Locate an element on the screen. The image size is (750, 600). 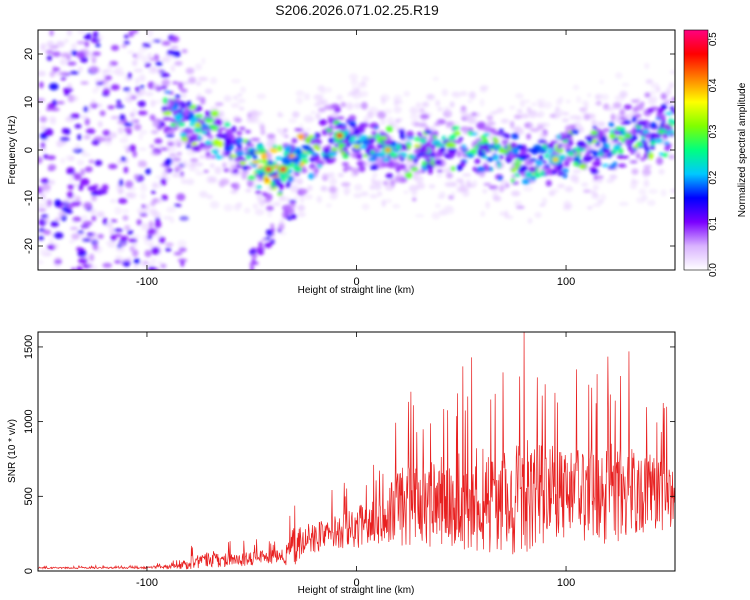
spectrogram-y-tick-label: 20 is located at coordinates (29, 54).